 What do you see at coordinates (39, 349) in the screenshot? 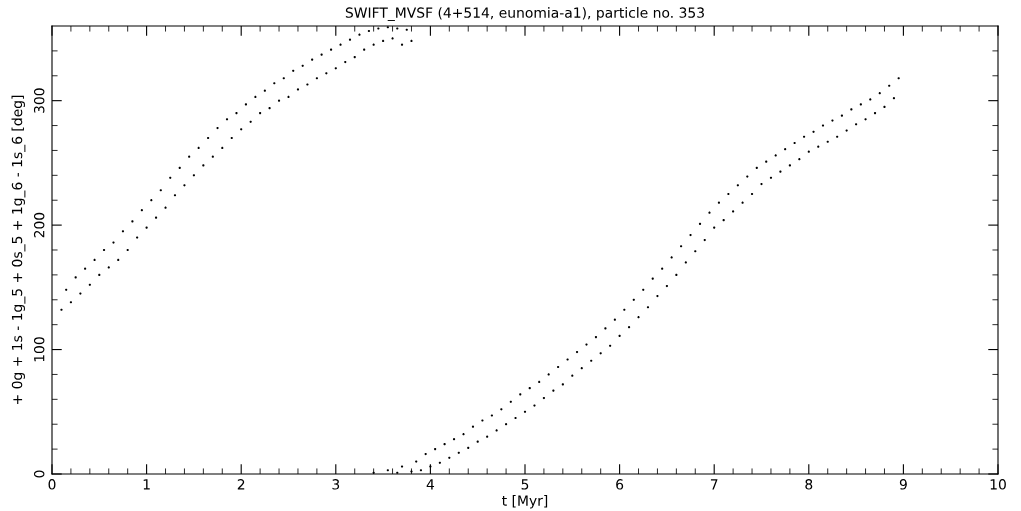
I see `y-tick-label: 100` at bounding box center [39, 349].